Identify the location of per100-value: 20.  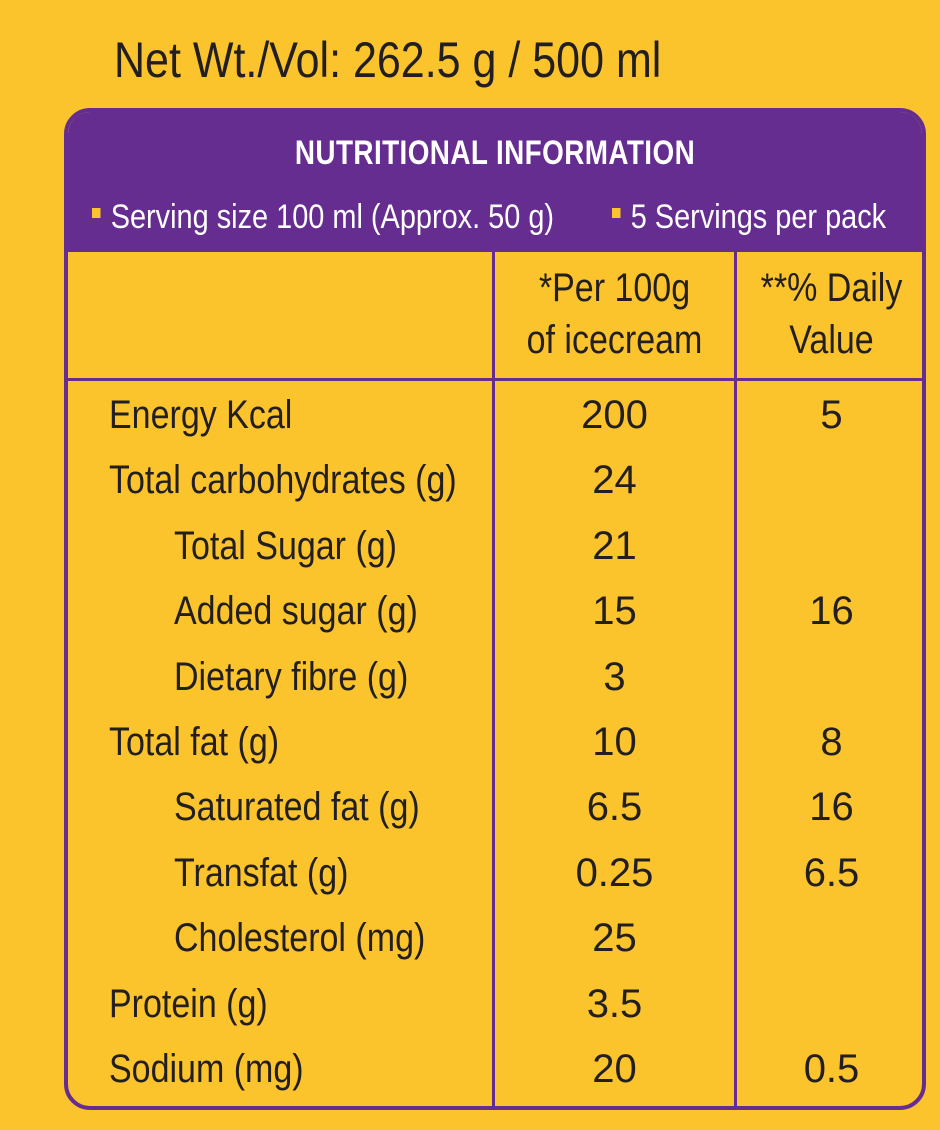
(614, 1069).